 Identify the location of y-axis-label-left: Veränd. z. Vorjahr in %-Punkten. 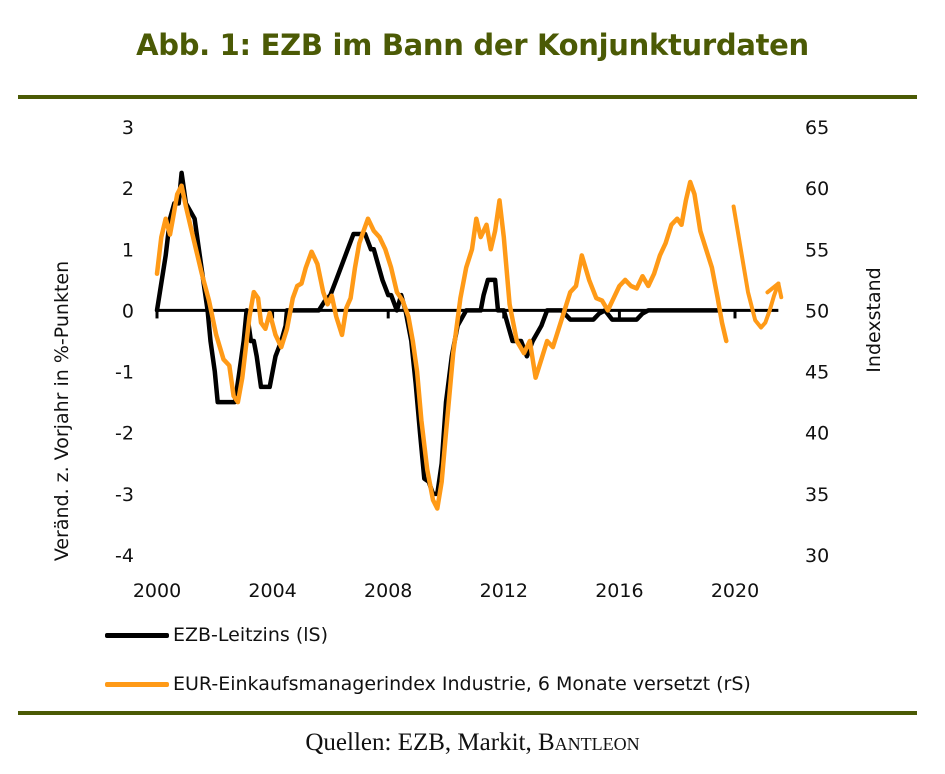
(62, 411).